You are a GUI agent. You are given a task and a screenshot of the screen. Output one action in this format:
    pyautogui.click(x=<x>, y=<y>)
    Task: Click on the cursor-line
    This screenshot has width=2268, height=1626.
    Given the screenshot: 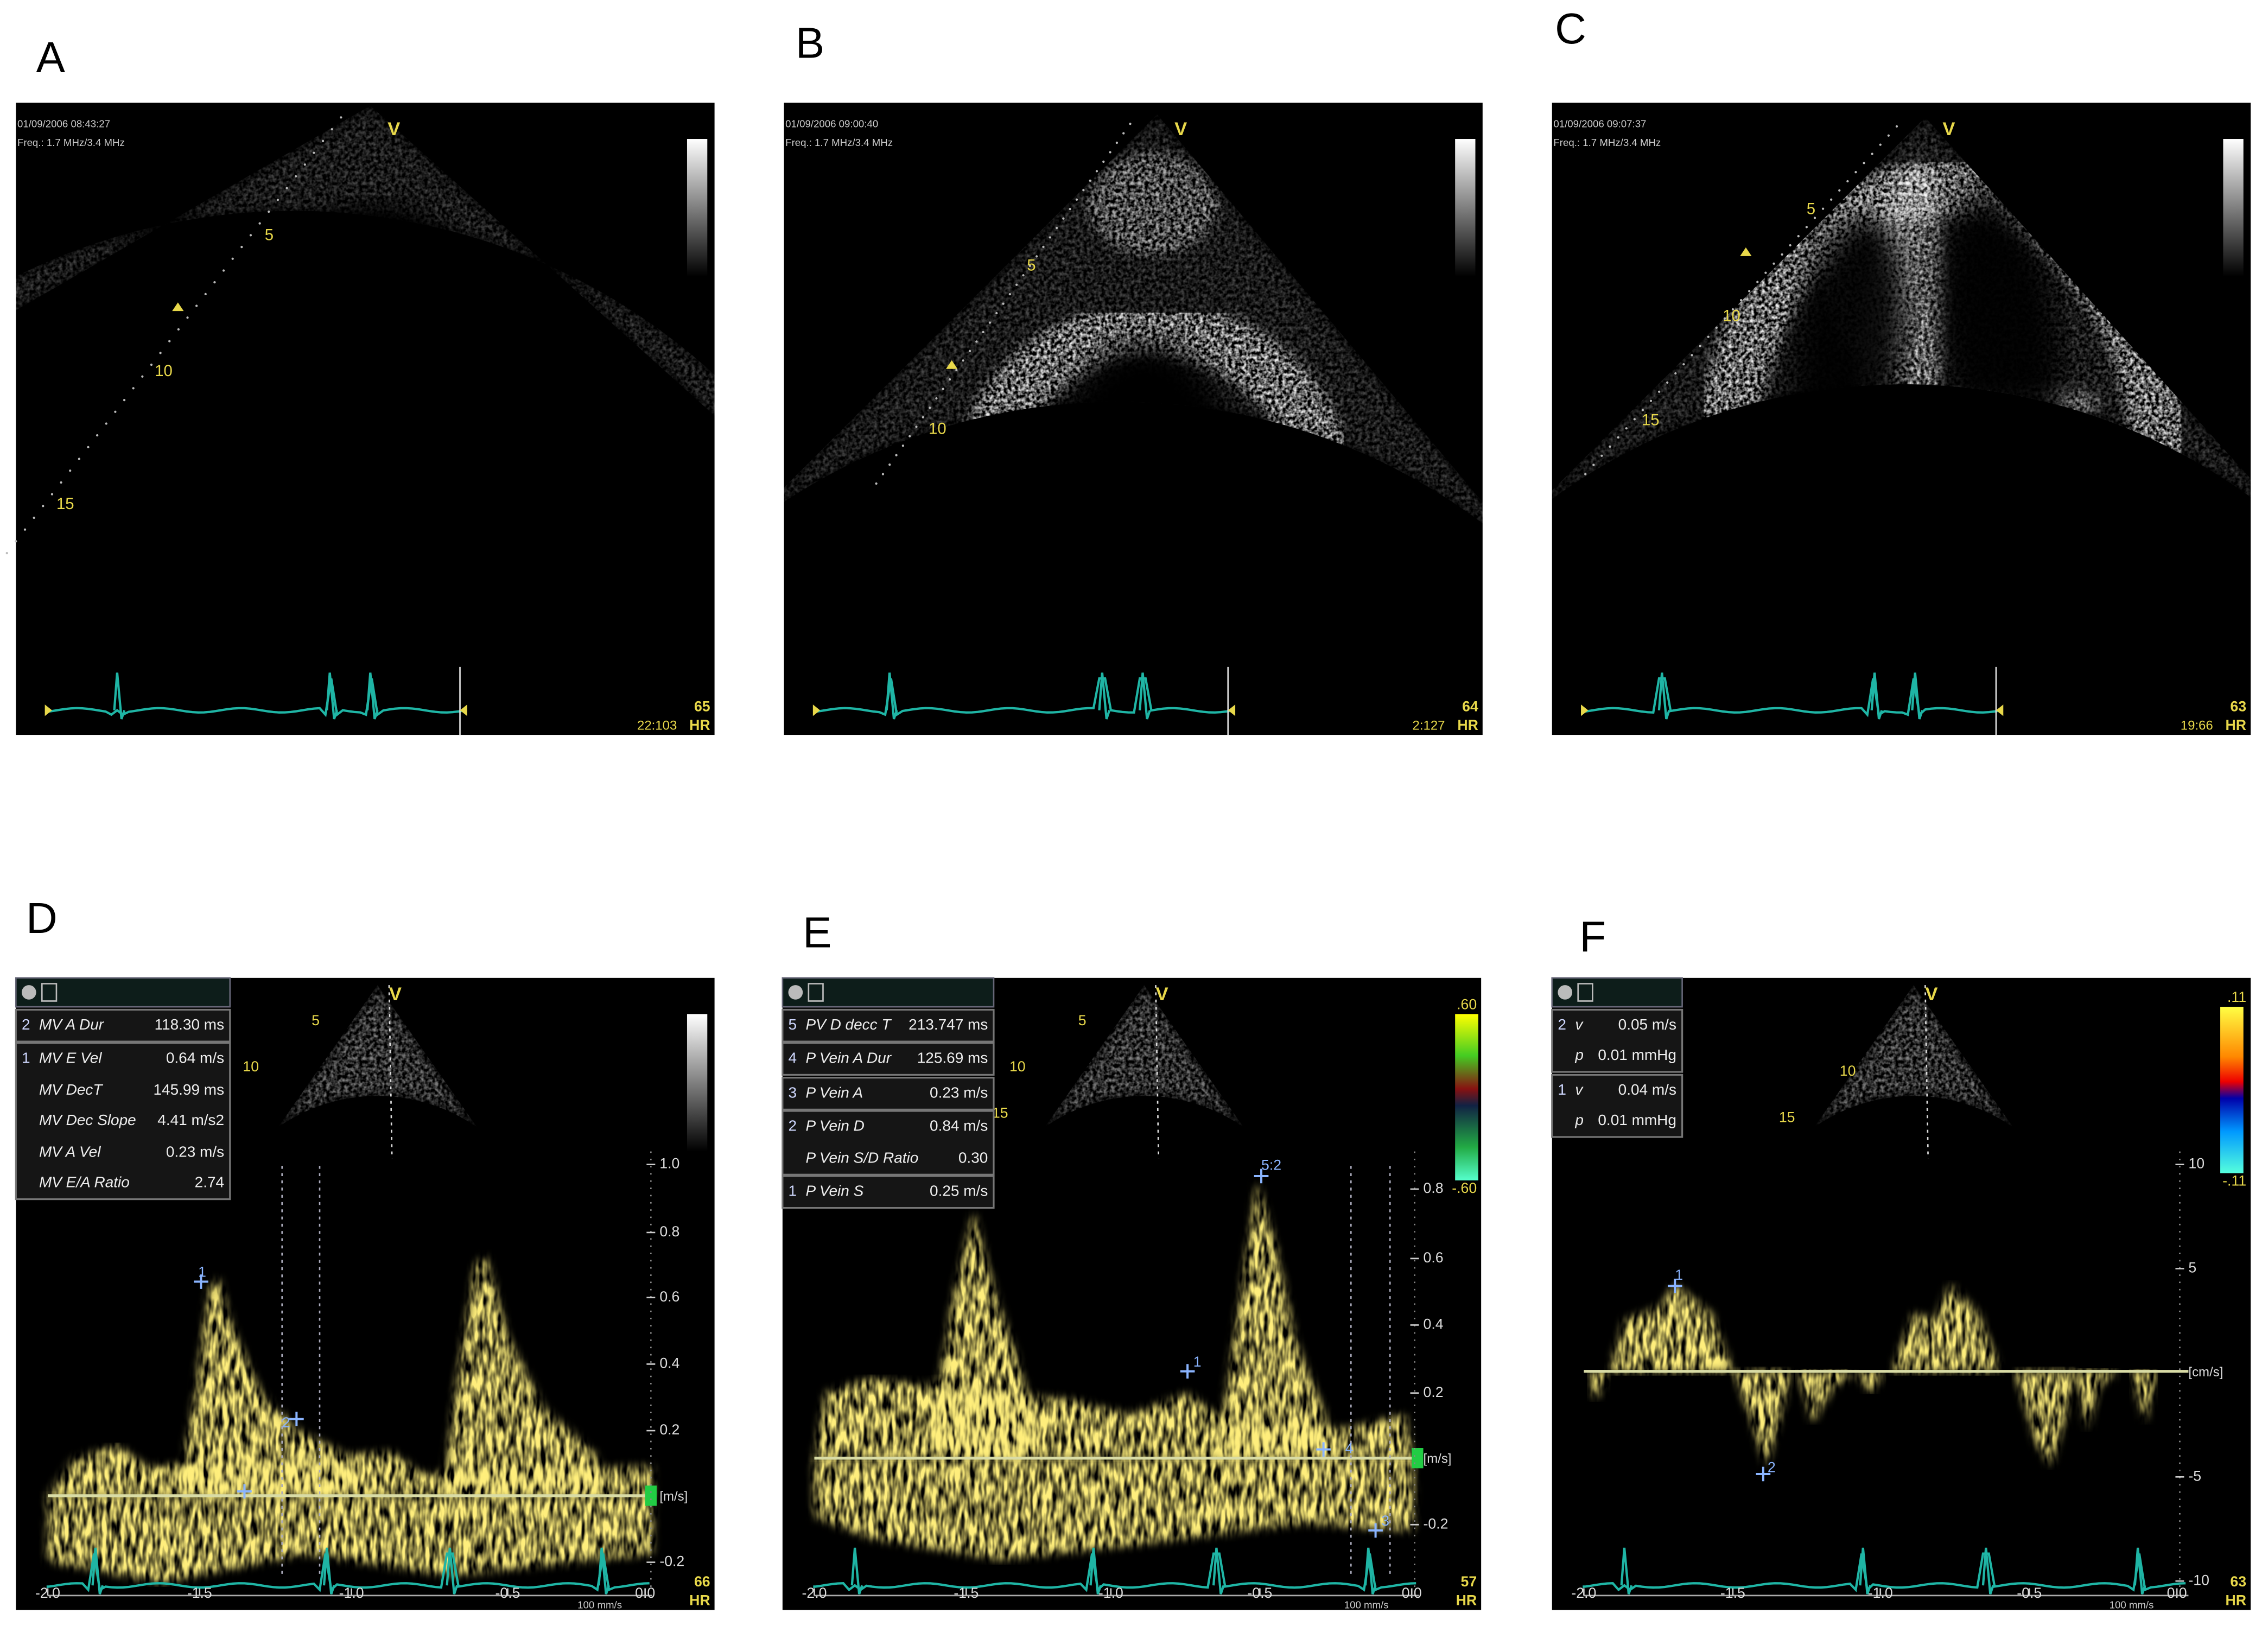 What is the action you would take?
    pyautogui.click(x=1158, y=1072)
    